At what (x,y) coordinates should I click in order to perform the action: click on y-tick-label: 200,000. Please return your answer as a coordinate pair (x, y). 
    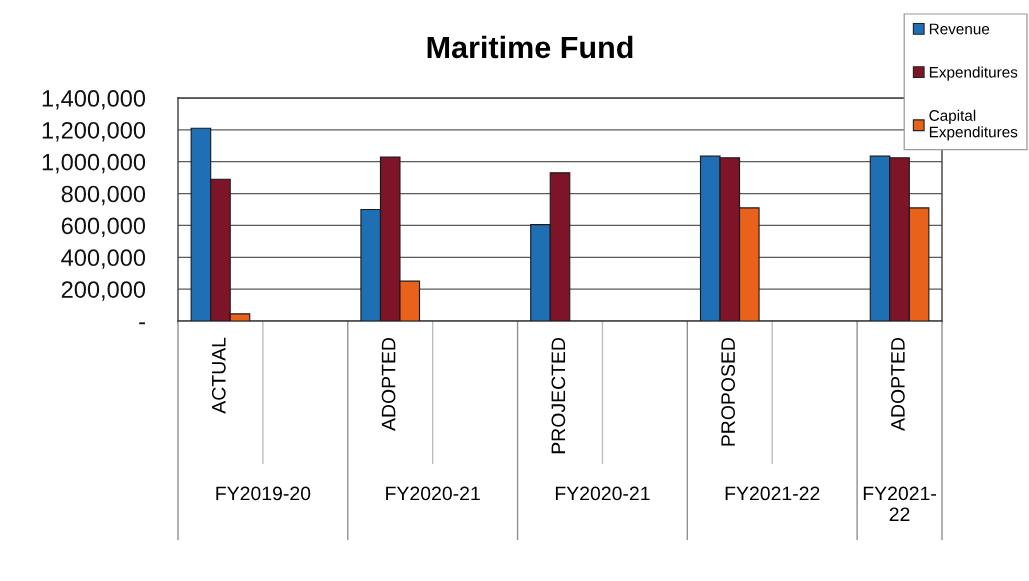
    Looking at the image, I should click on (103, 291).